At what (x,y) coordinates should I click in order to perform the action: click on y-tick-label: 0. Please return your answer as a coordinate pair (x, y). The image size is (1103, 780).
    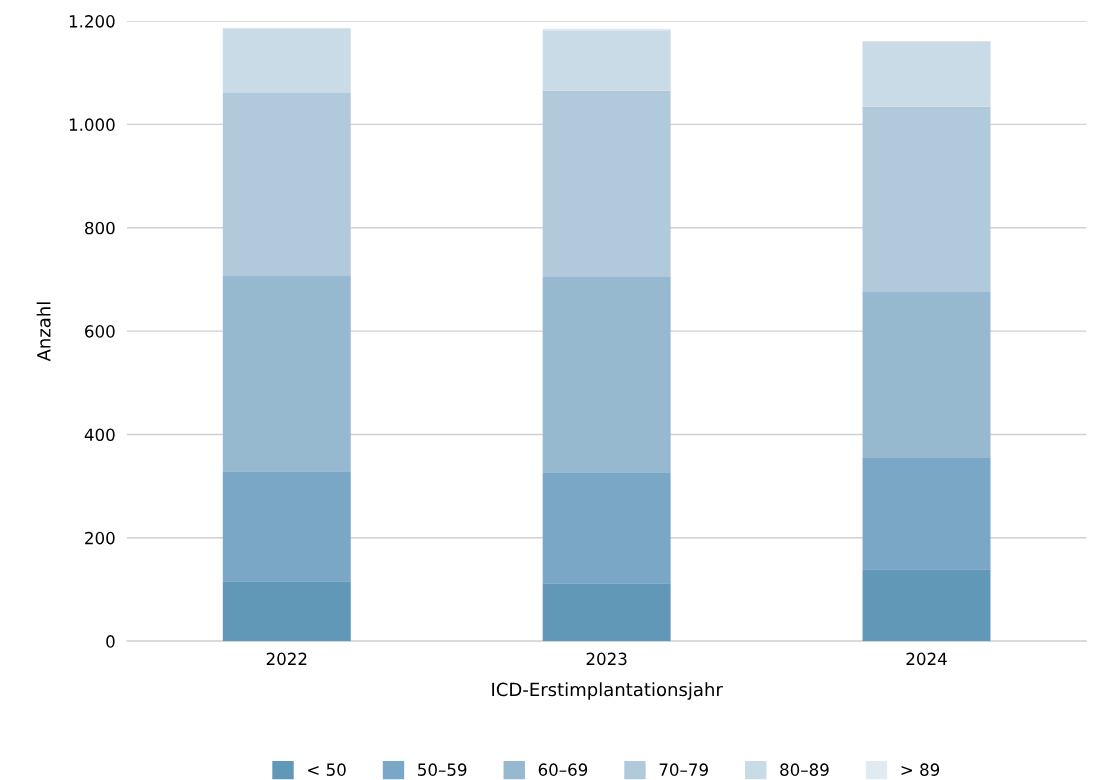
    Looking at the image, I should click on (110, 641).